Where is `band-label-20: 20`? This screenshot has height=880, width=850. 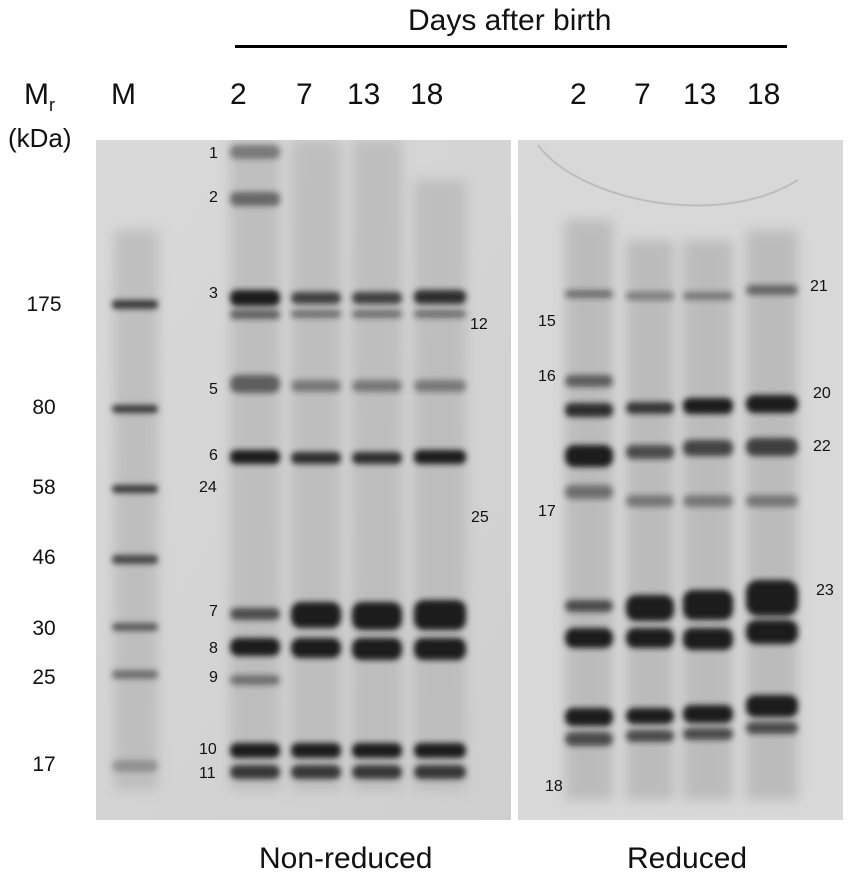 band-label-20: 20 is located at coordinates (822, 393).